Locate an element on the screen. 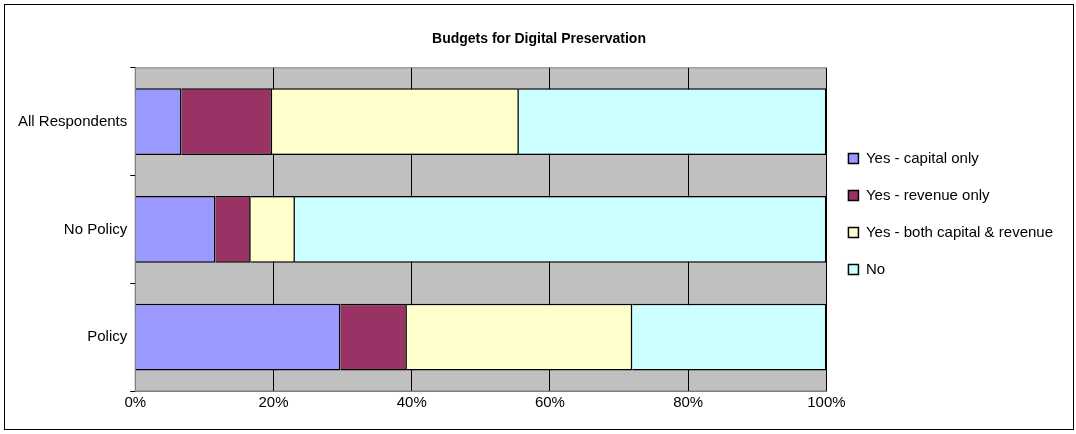 This screenshot has height=434, width=1076. y-tick-label: Policy is located at coordinates (107, 336).